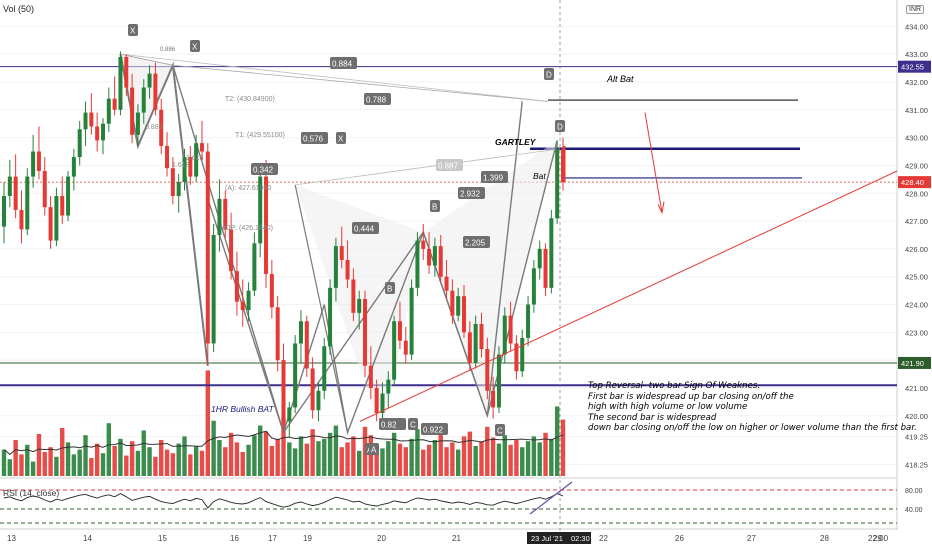 Image resolution: width=932 pixels, height=555 pixels. Describe the element at coordinates (342, 64) in the screenshot. I see `ratio-label: 0.884` at that location.